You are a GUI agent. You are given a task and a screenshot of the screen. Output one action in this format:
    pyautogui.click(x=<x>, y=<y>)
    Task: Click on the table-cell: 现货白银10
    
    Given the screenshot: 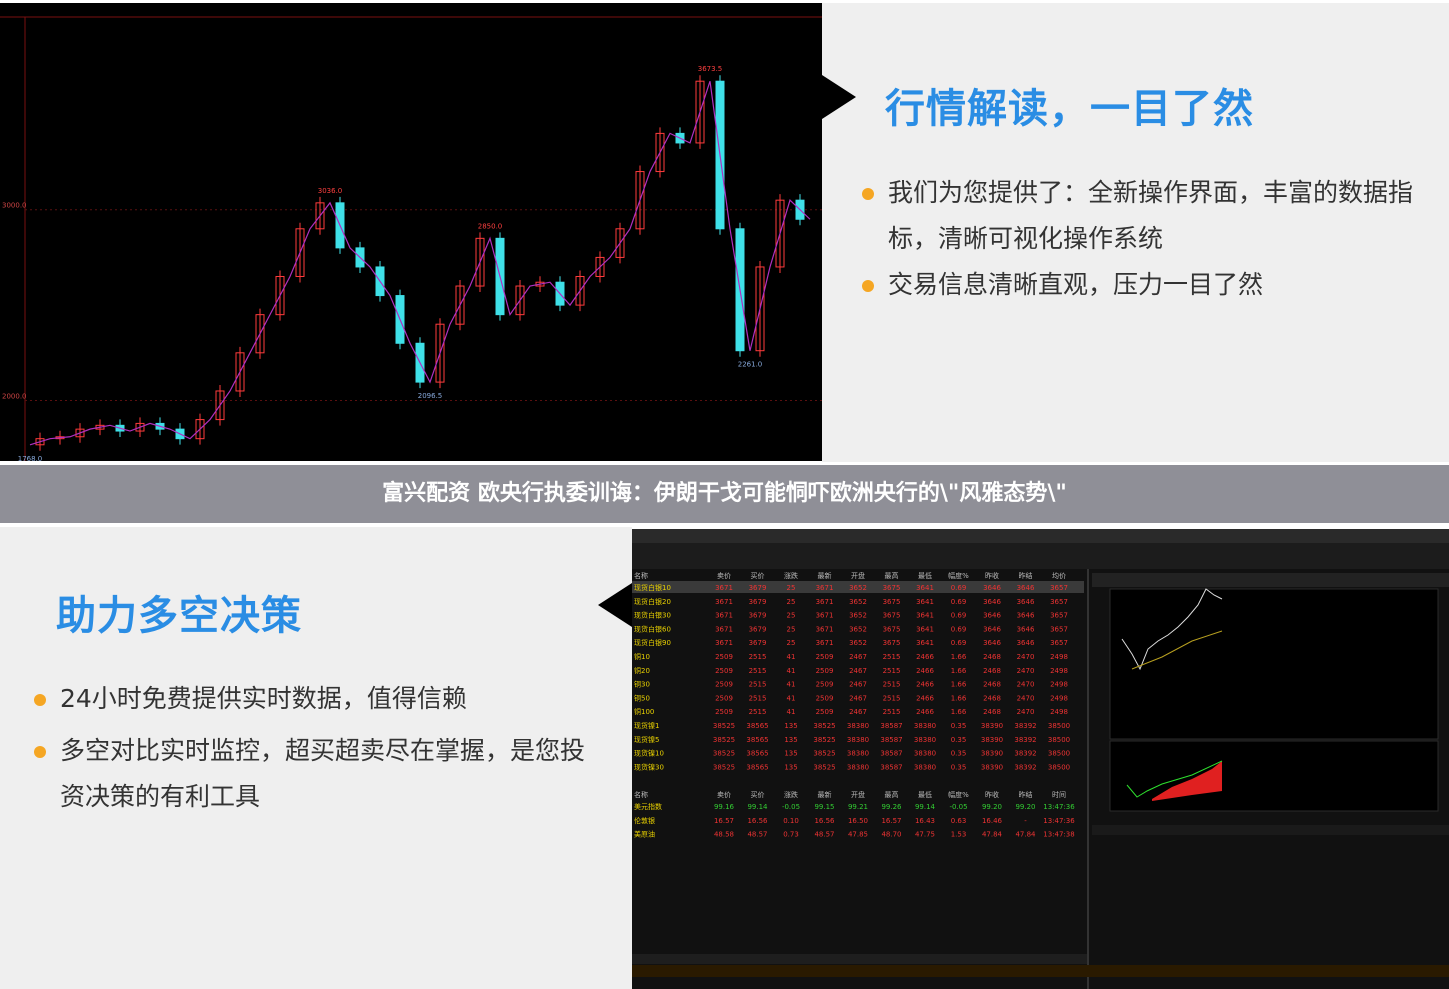 What is the action you would take?
    pyautogui.click(x=652, y=587)
    